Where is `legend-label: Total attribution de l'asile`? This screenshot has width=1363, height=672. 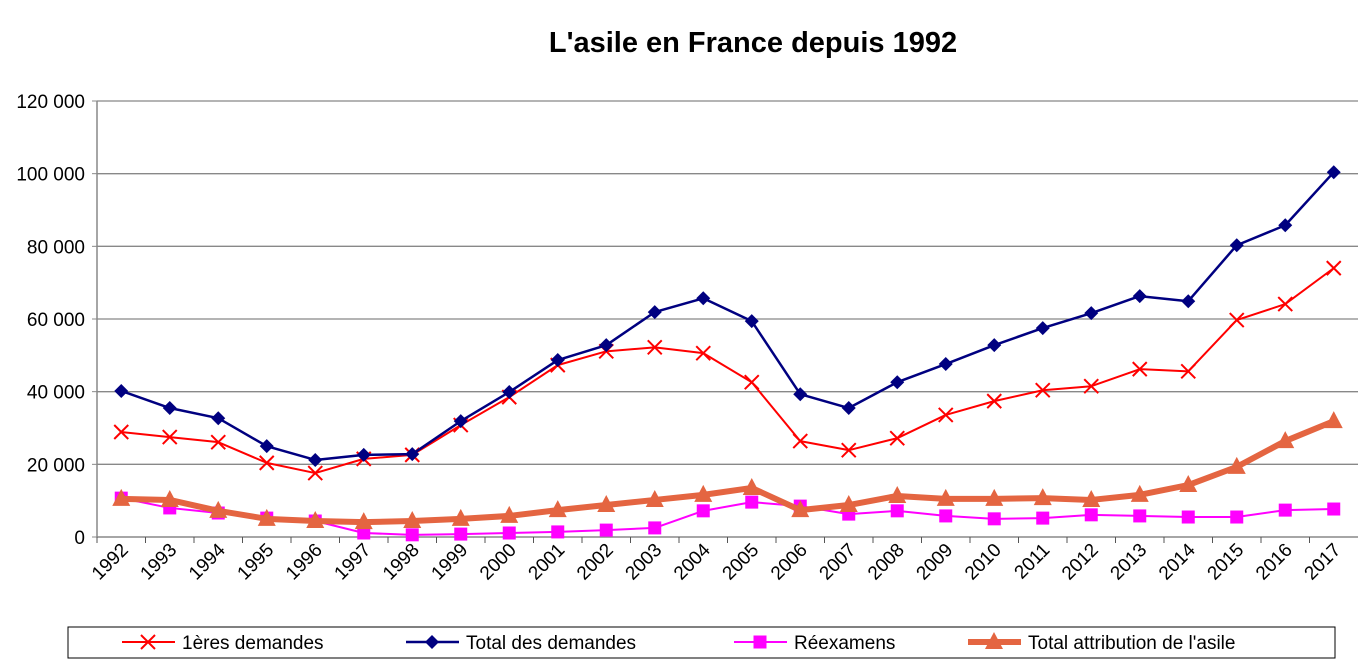
legend-label: Total attribution de l'asile is located at coordinates (1131, 643).